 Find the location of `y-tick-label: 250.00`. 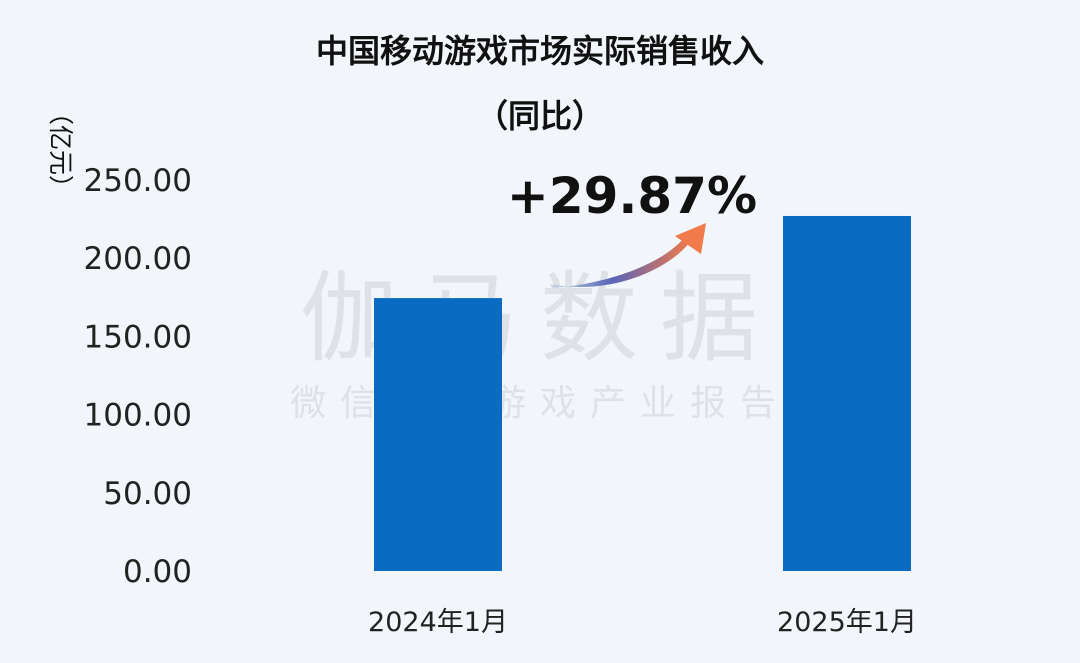

y-tick-label: 250.00 is located at coordinates (138, 181).